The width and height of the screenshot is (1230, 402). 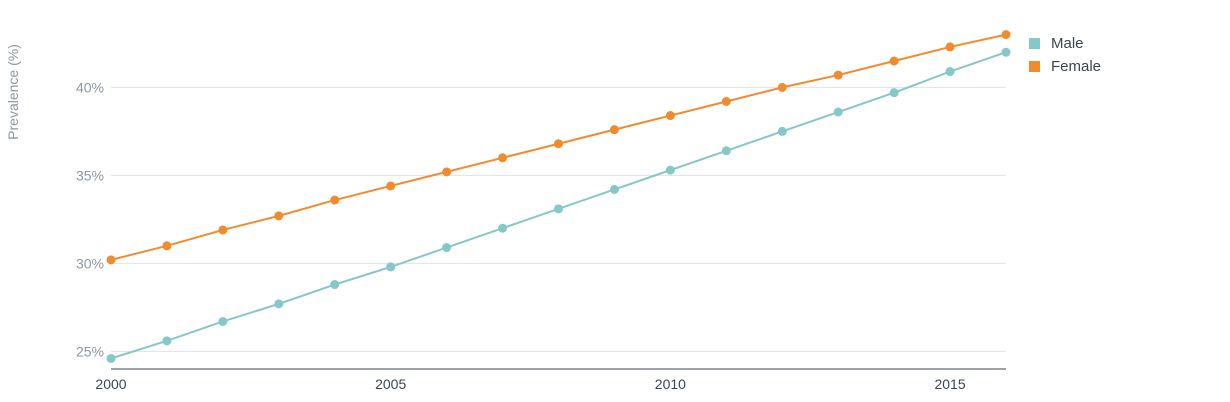 What do you see at coordinates (1067, 43) in the screenshot?
I see `legend-label-male: Male` at bounding box center [1067, 43].